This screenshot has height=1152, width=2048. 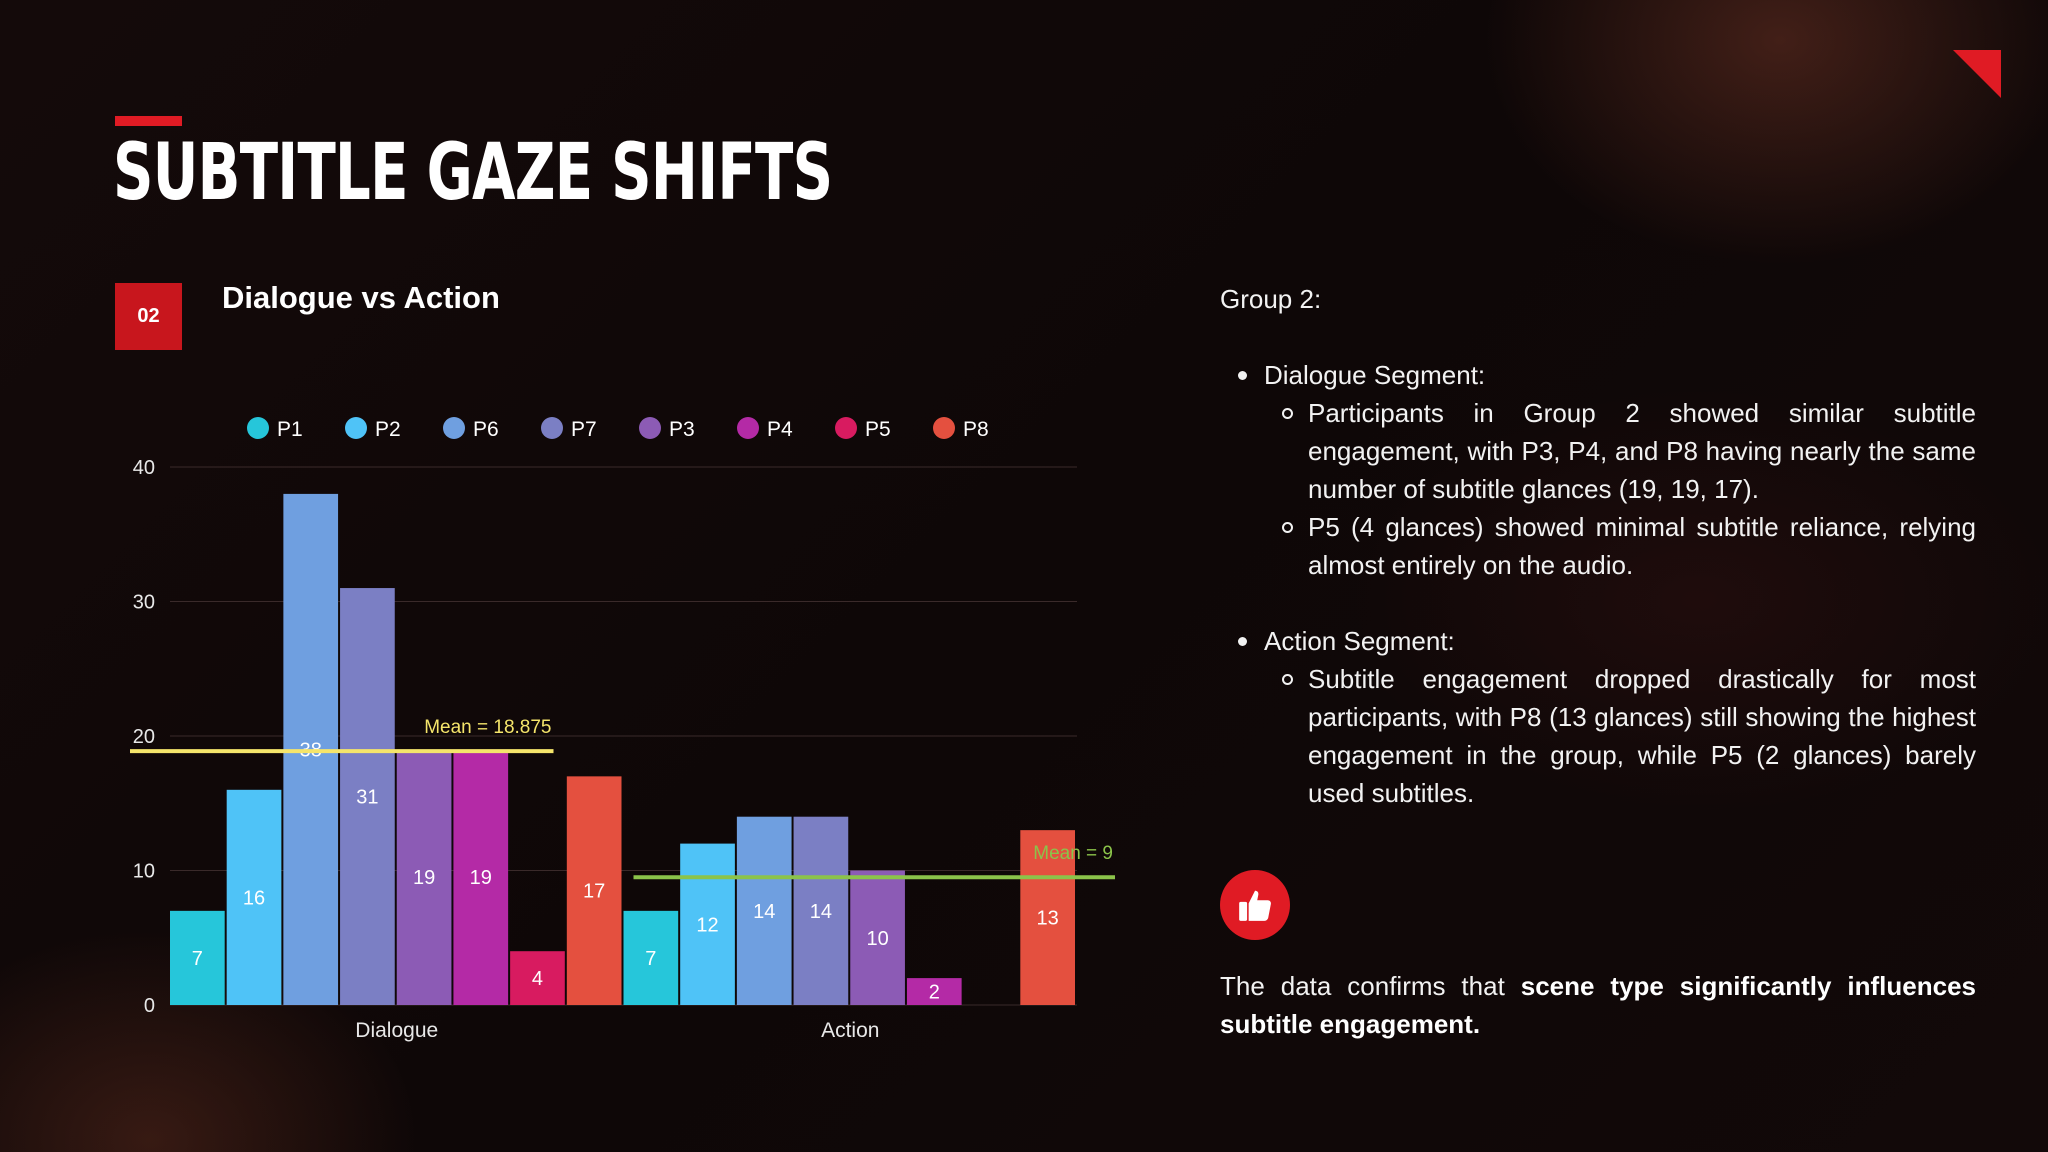 What do you see at coordinates (290, 429) in the screenshot?
I see `legend-label: P1` at bounding box center [290, 429].